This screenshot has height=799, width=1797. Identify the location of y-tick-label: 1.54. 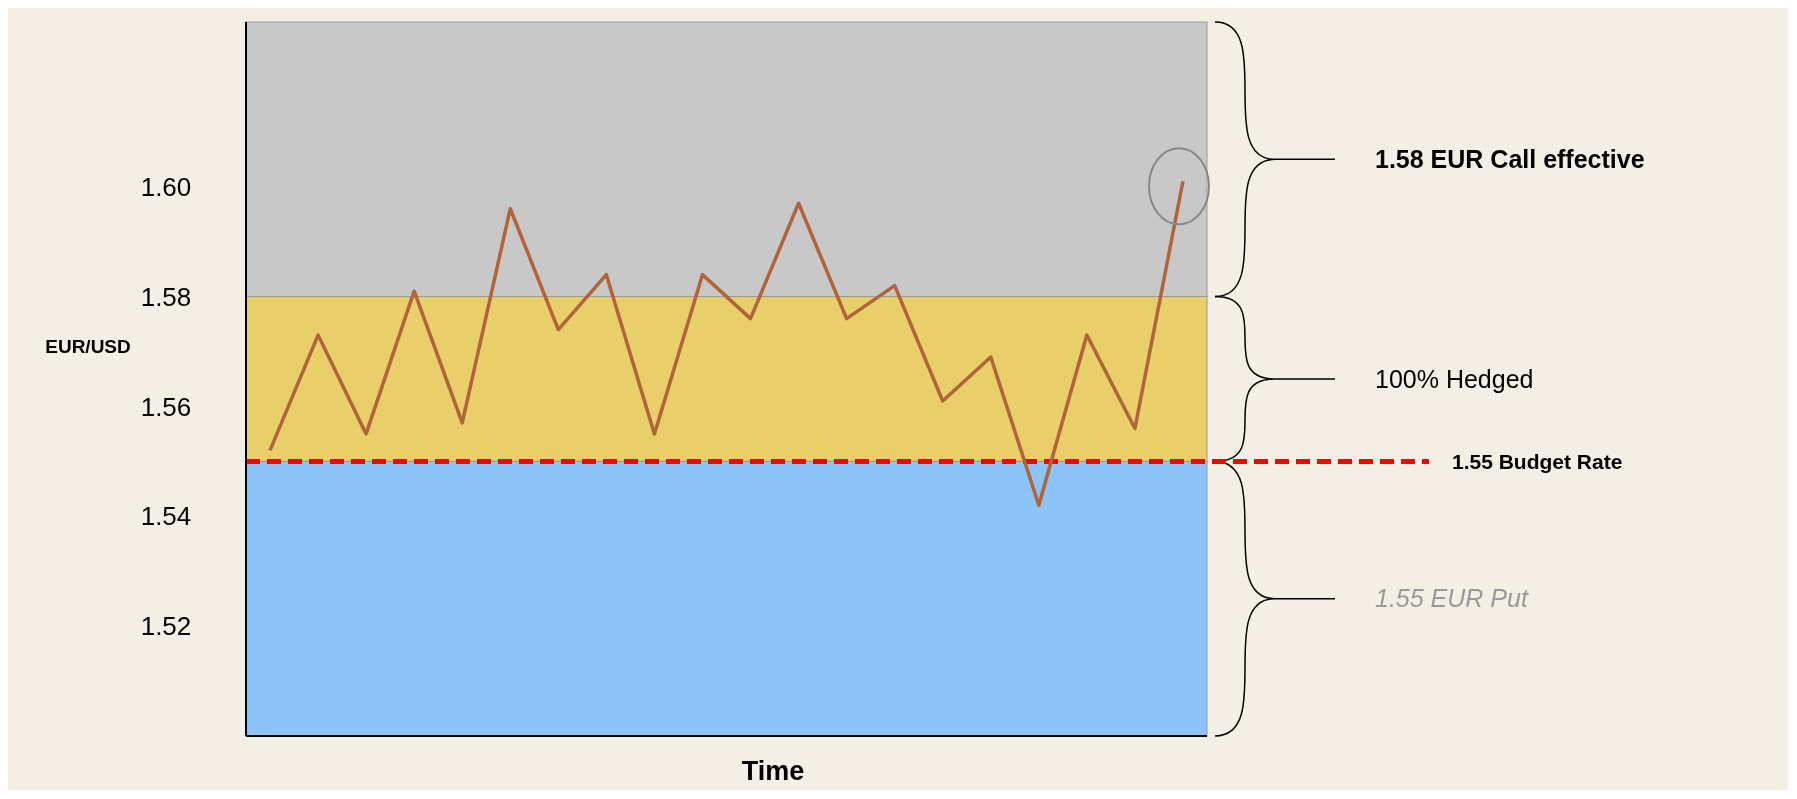
(166, 516).